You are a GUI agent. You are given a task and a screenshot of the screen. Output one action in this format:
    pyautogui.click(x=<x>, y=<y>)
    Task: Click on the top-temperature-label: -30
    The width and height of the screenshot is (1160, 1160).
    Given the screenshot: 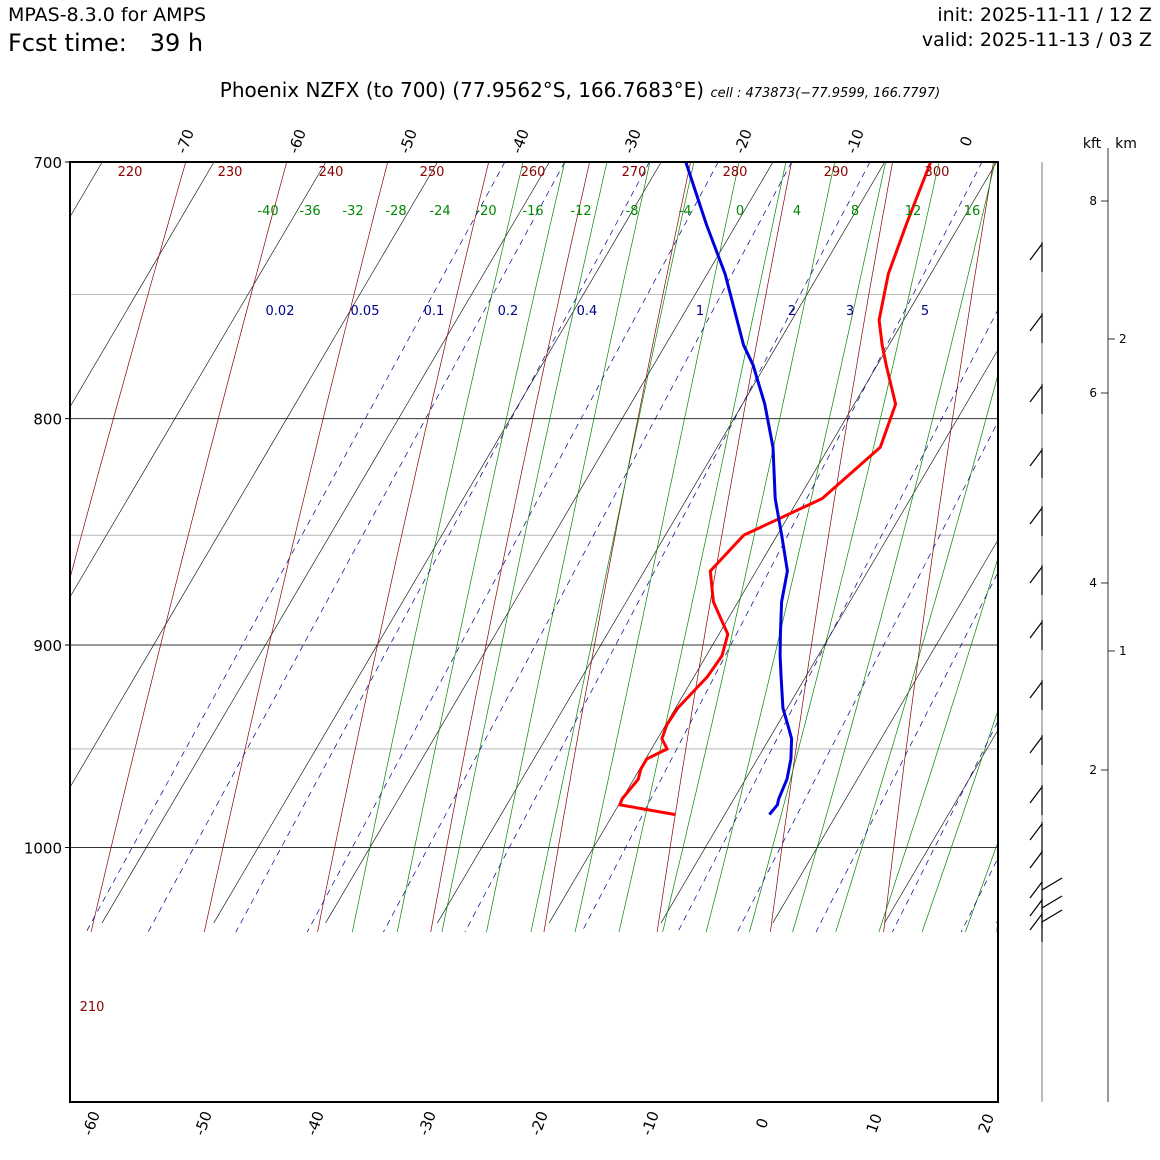 What is the action you would take?
    pyautogui.click(x=632, y=141)
    